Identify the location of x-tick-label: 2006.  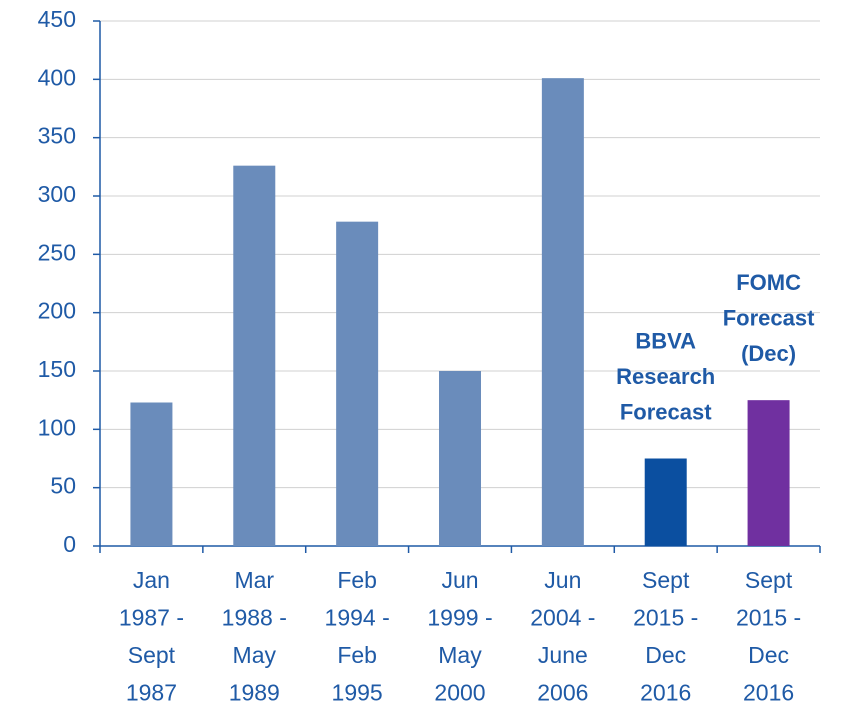
(562, 693).